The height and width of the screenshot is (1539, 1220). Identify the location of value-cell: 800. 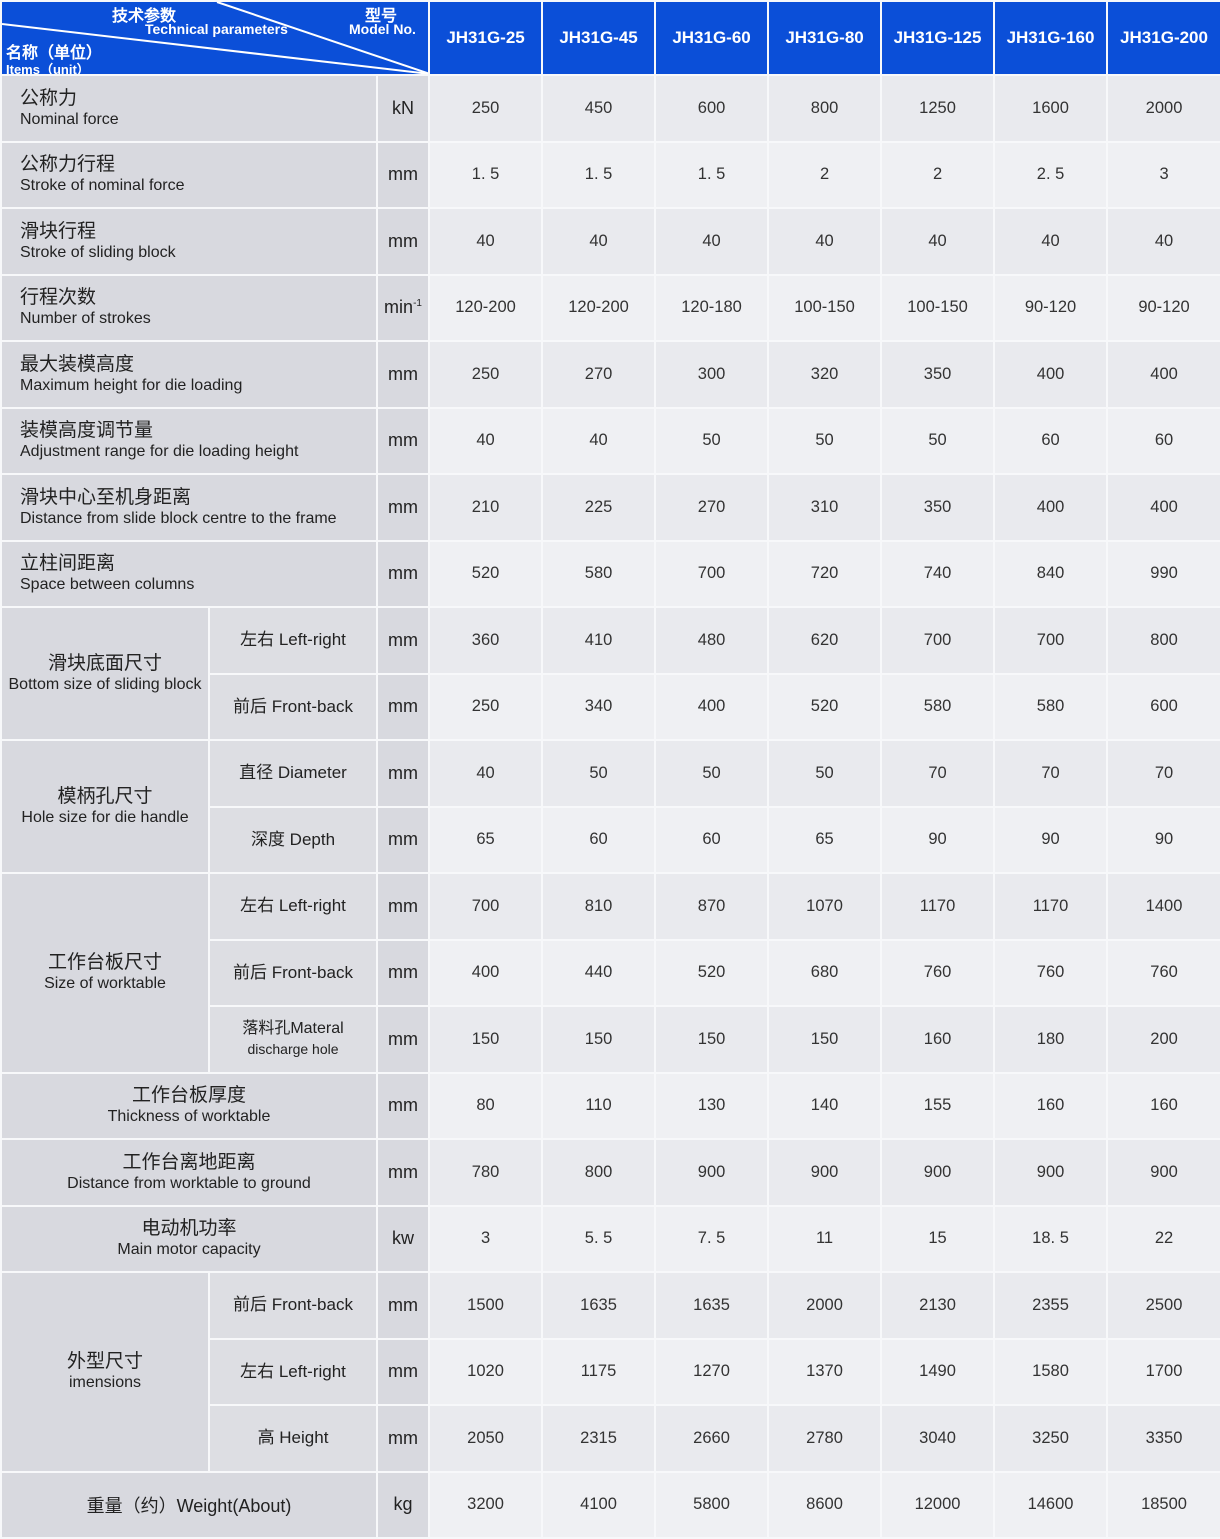
(599, 1172).